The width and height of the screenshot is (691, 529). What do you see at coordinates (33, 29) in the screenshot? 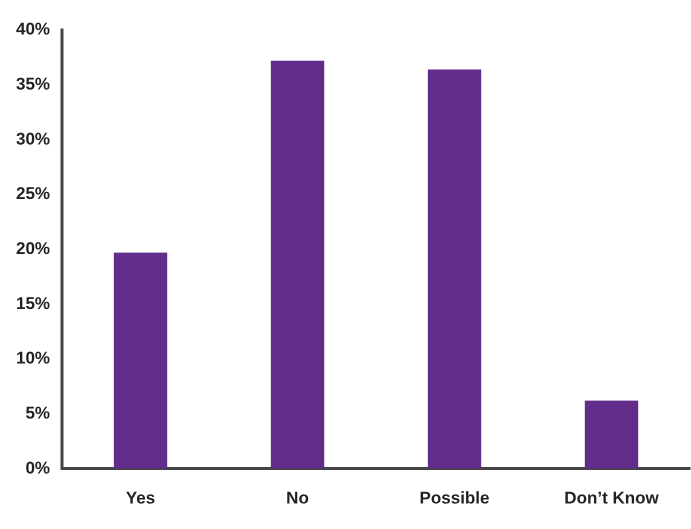
I see `y-tick-label: 40%` at bounding box center [33, 29].